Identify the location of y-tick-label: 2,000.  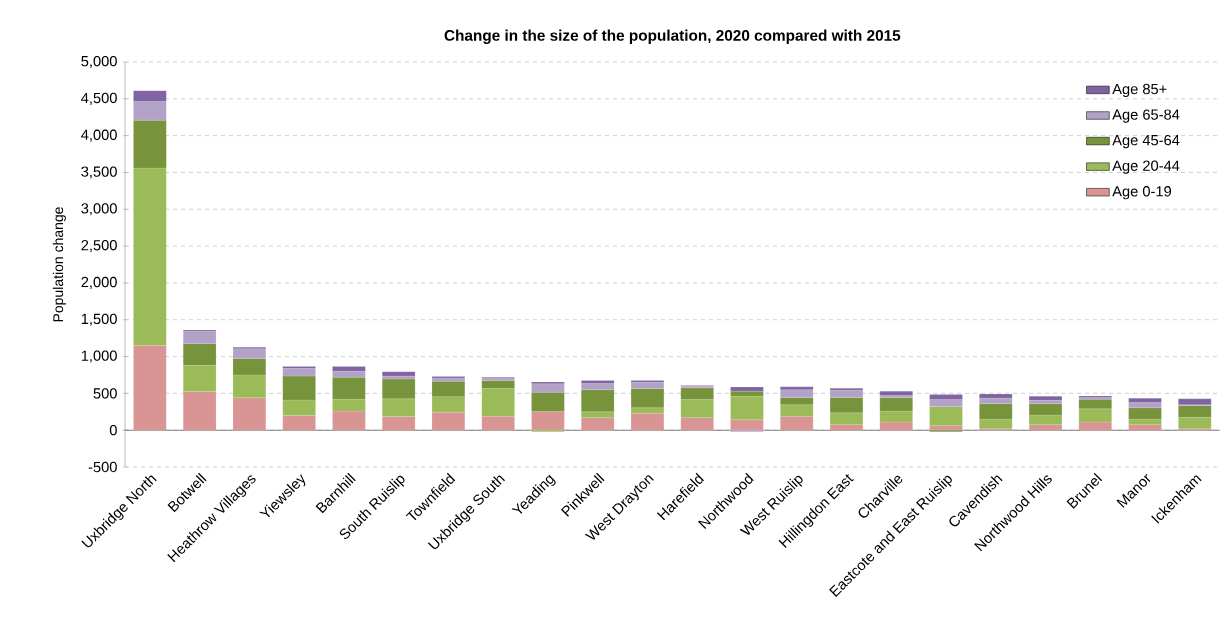
(99, 282).